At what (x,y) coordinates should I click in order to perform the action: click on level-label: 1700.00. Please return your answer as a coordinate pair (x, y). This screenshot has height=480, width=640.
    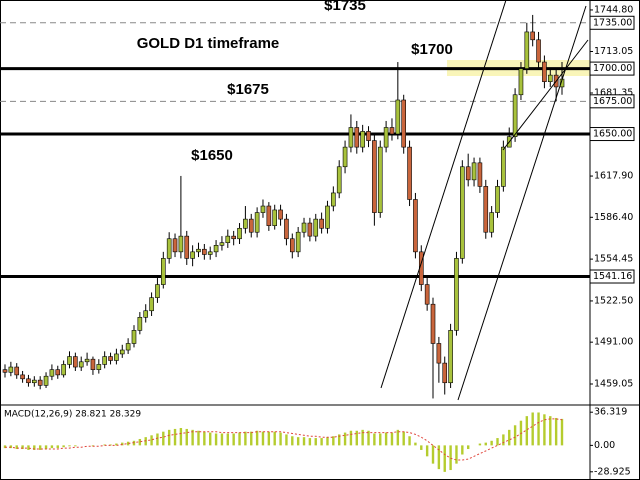
    Looking at the image, I should click on (612, 68).